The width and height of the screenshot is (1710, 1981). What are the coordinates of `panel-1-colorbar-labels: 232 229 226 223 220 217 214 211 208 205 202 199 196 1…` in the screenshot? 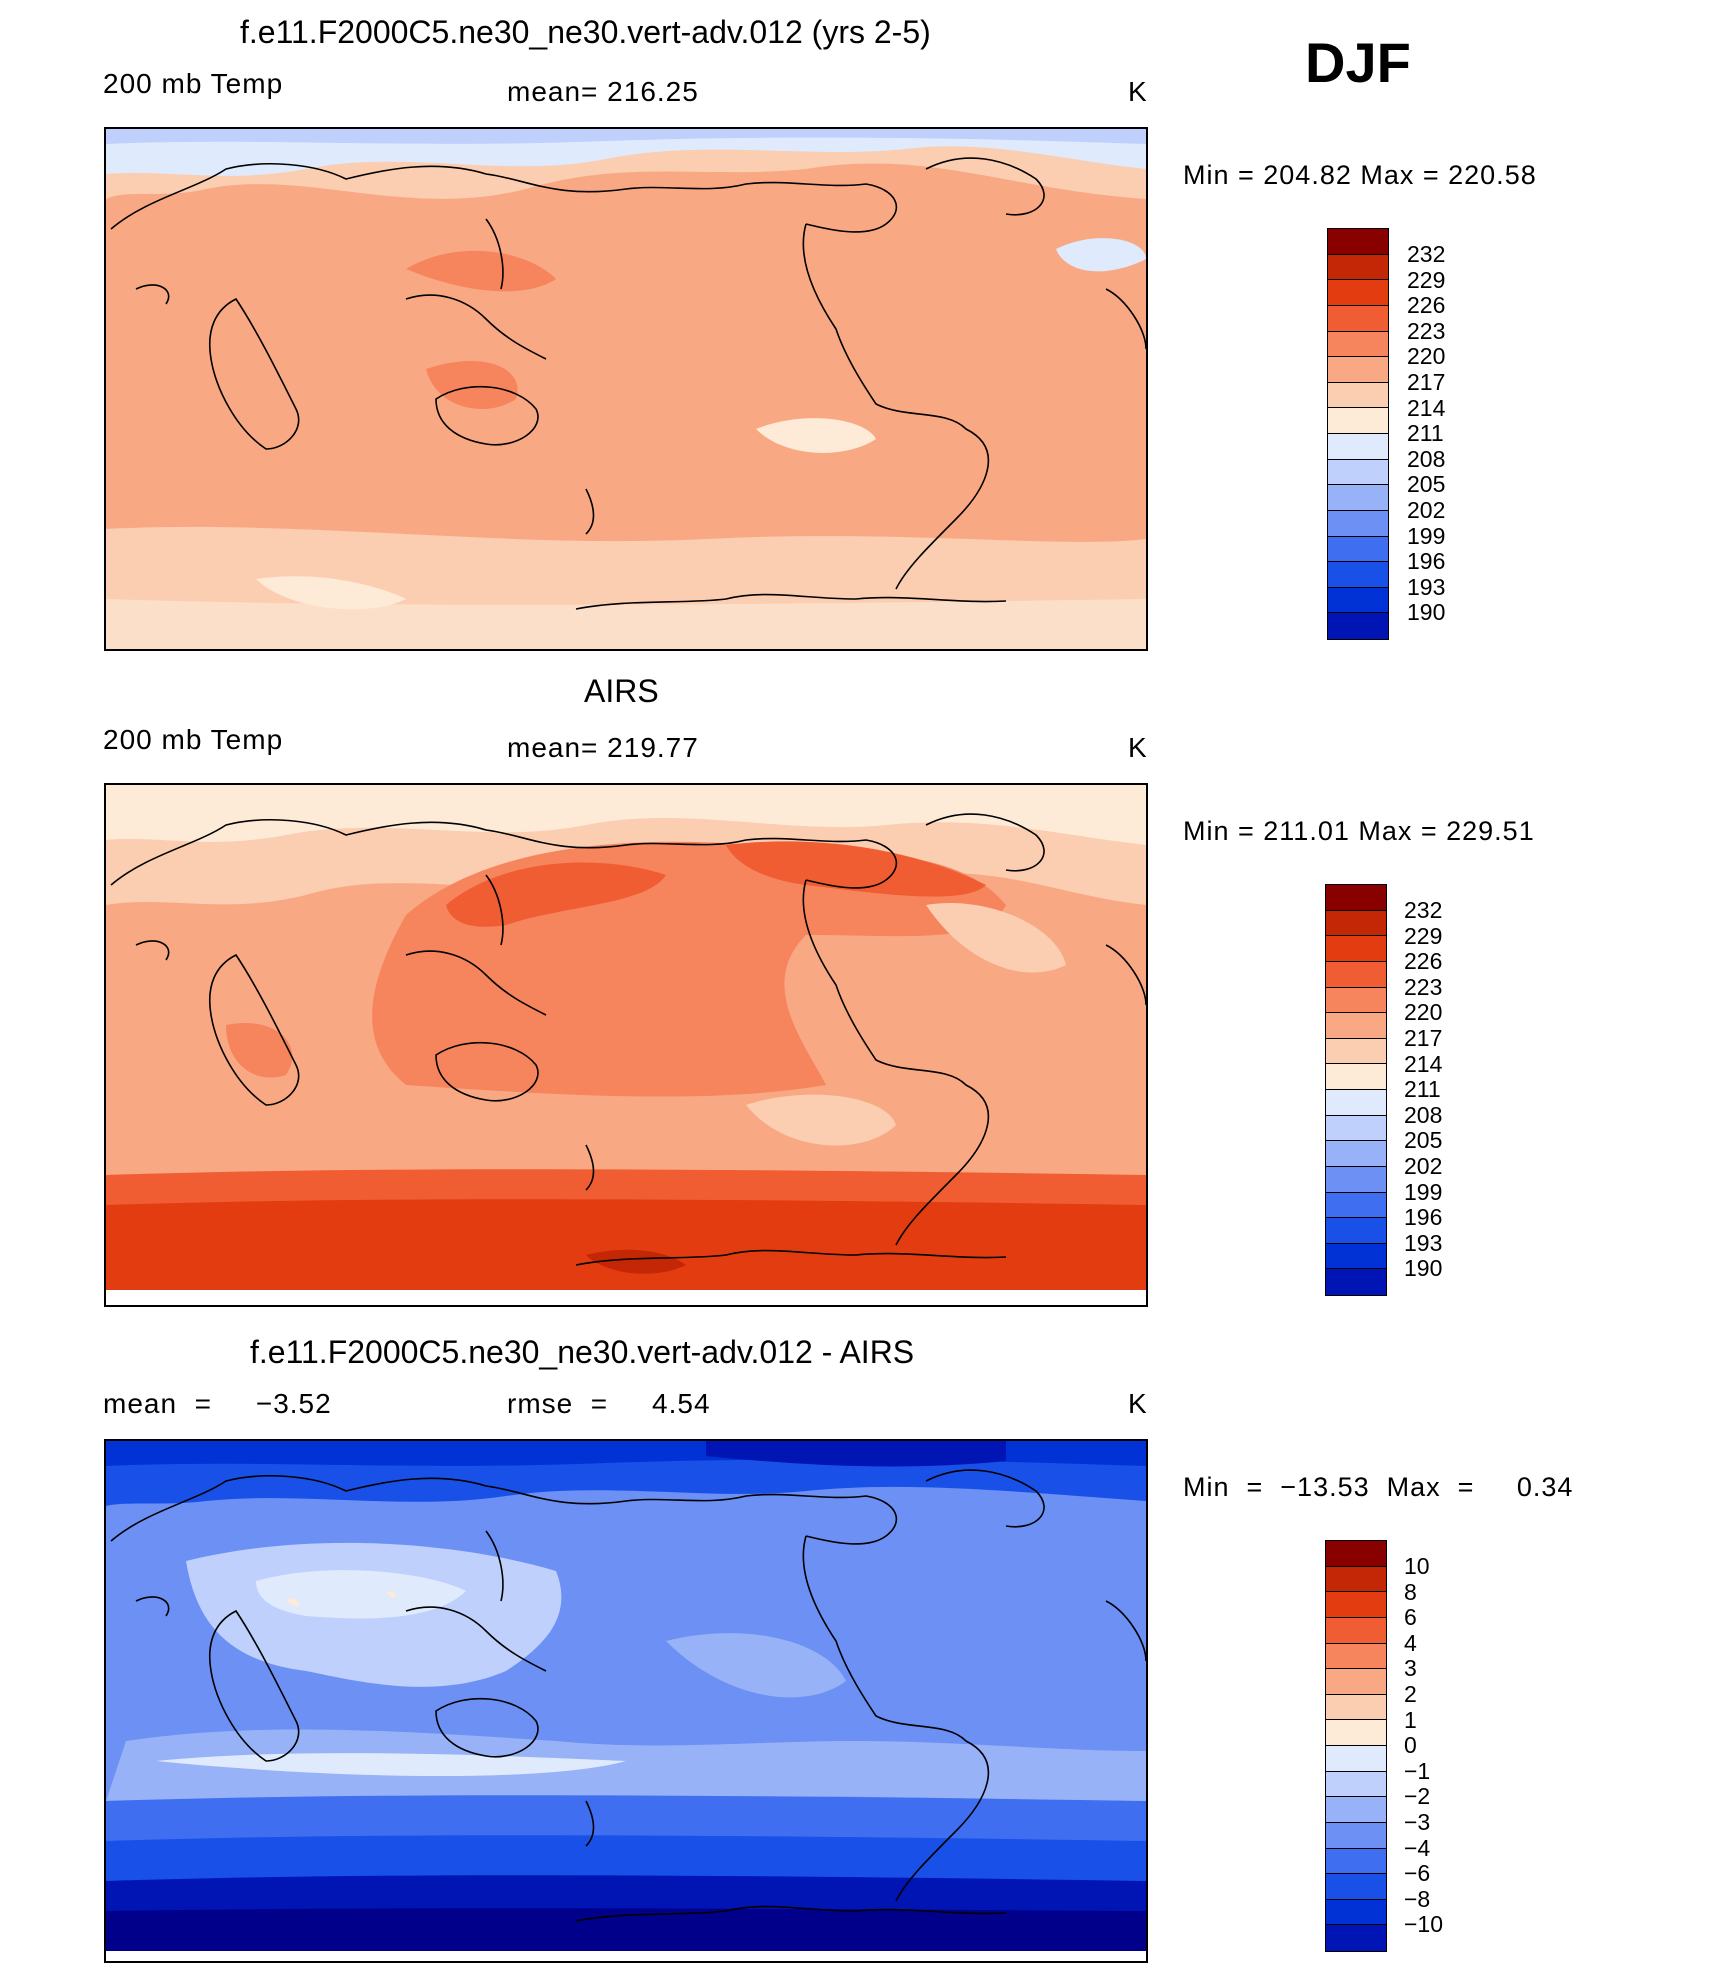 It's located at (1426, 433).